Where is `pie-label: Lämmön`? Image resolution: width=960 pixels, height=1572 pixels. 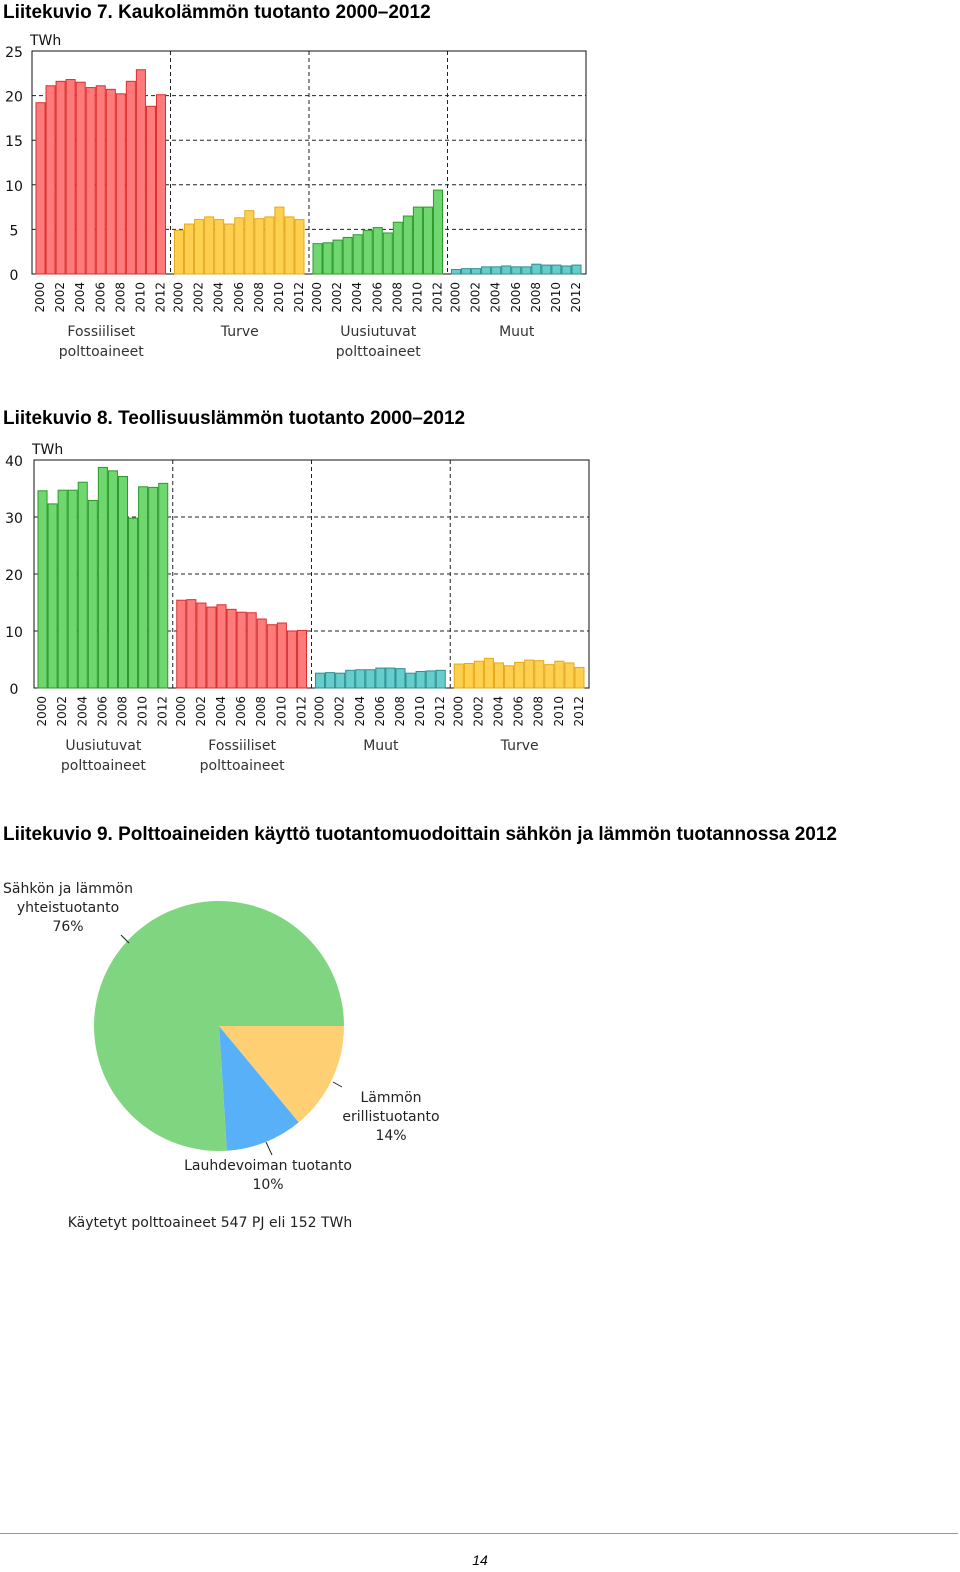 pie-label: Lämmön is located at coordinates (390, 1098).